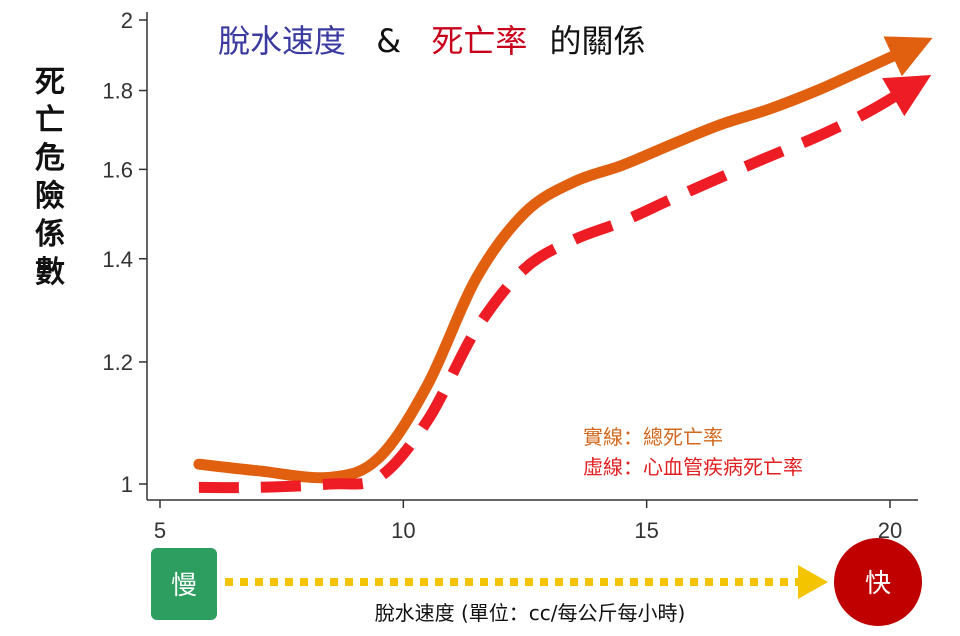 This screenshot has width=960, height=636. I want to click on y-axis-label-char: 係, so click(50, 234).